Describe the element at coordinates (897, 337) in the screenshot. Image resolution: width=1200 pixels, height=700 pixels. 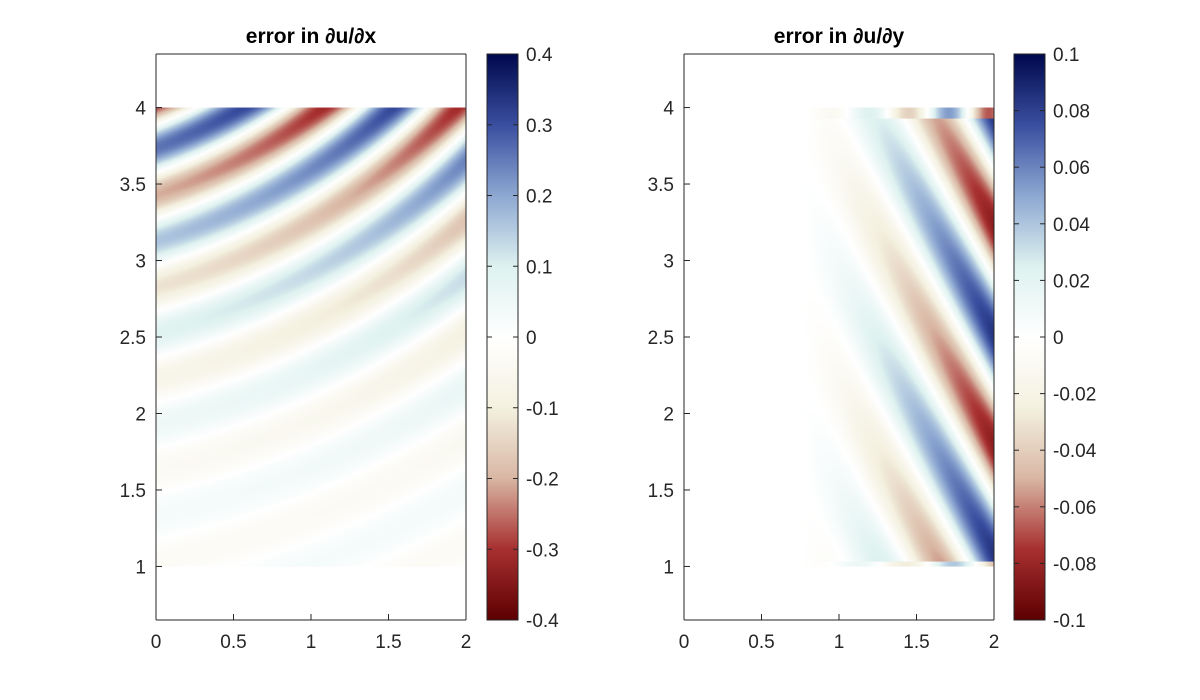
I see `heatmap-image` at that location.